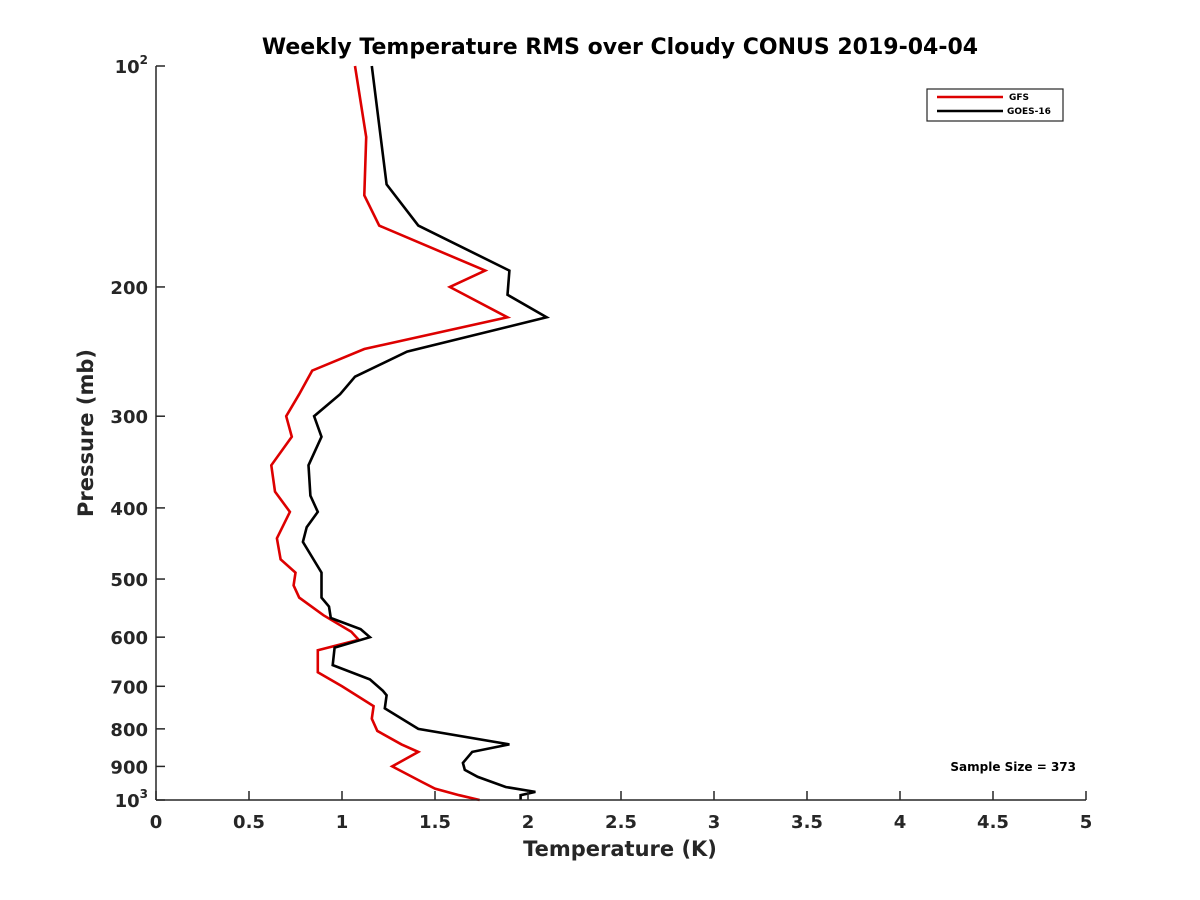 This screenshot has height=900, width=1200. I want to click on y-tick-label-base: 700, so click(129, 687).